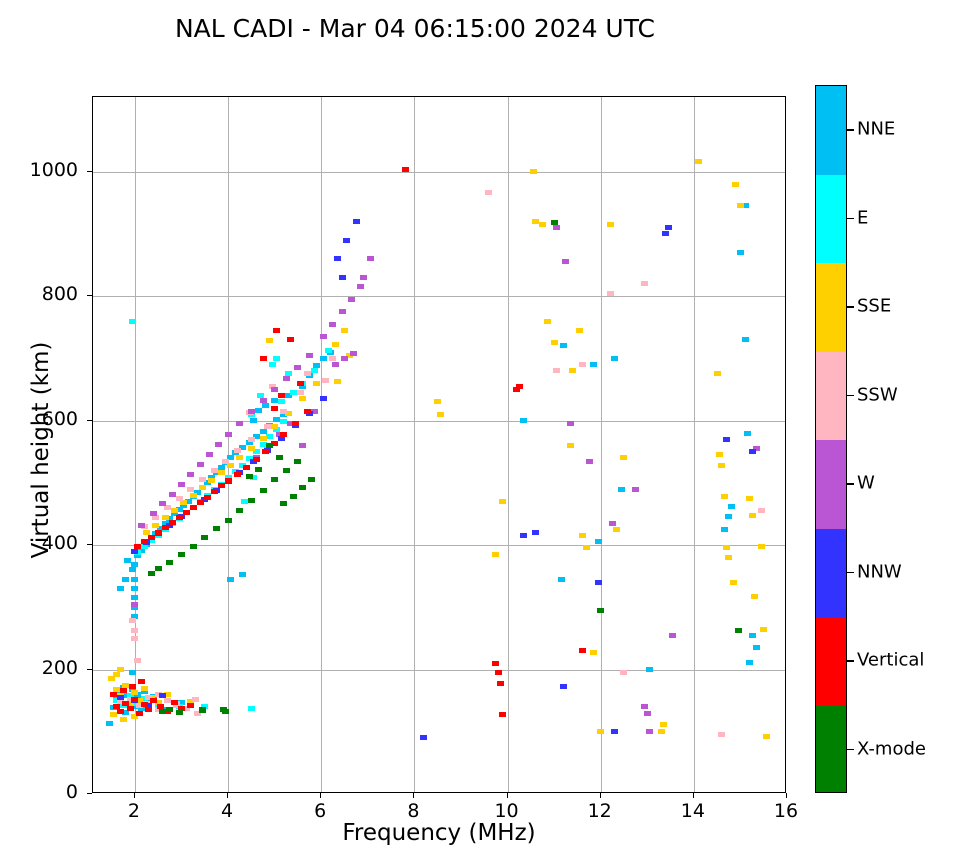 The width and height of the screenshot is (958, 857). What do you see at coordinates (439, 172) in the screenshot?
I see `gridline-horizontal` at bounding box center [439, 172].